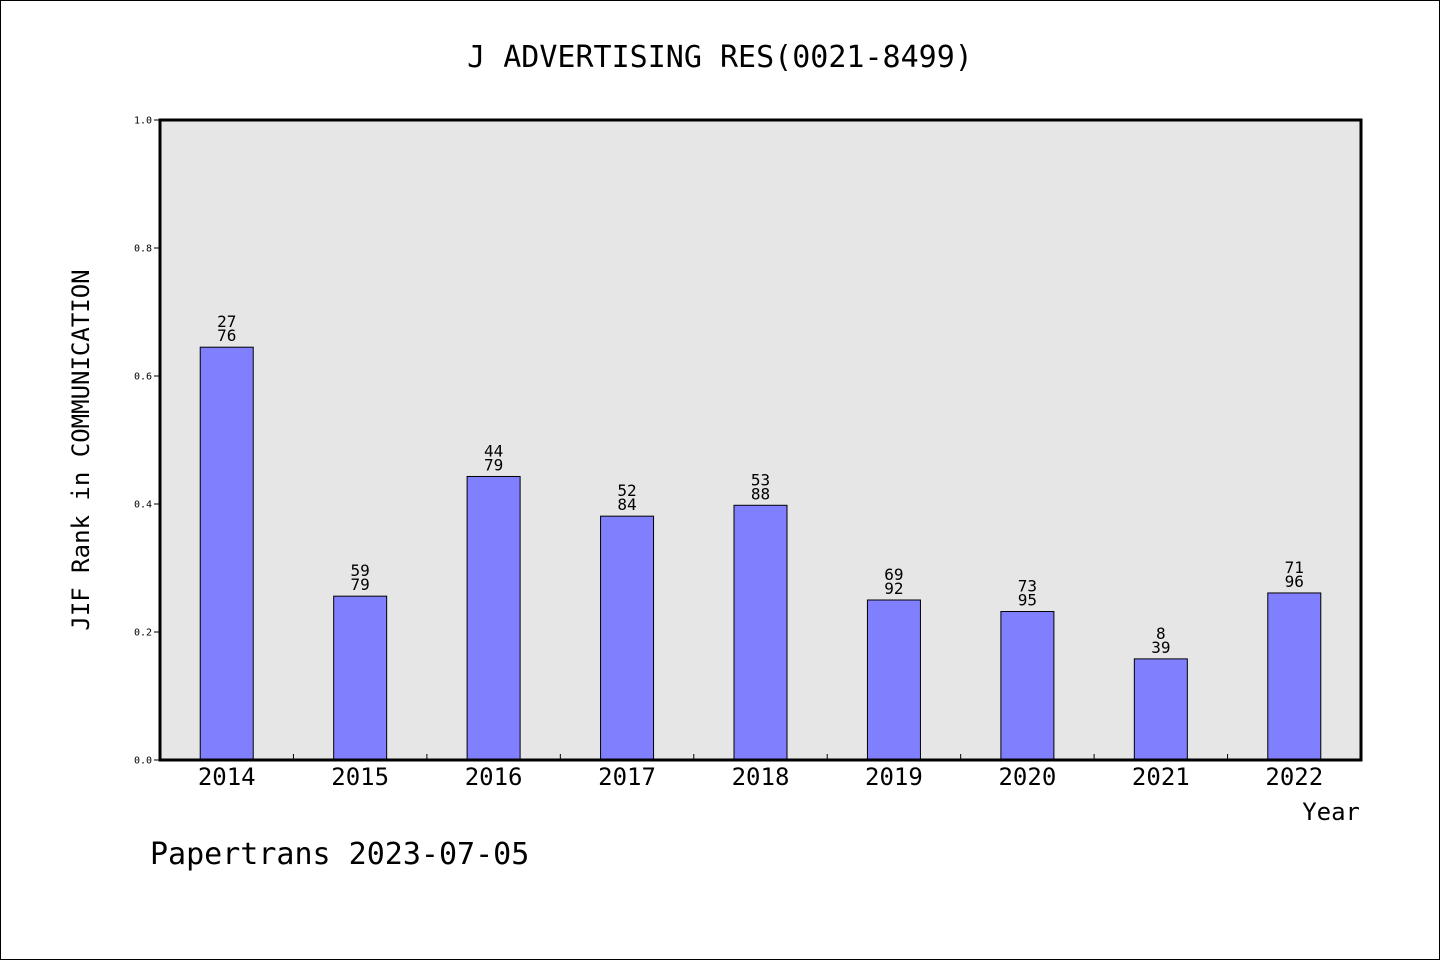  Describe the element at coordinates (1160, 709) in the screenshot. I see `bar-2021` at that location.